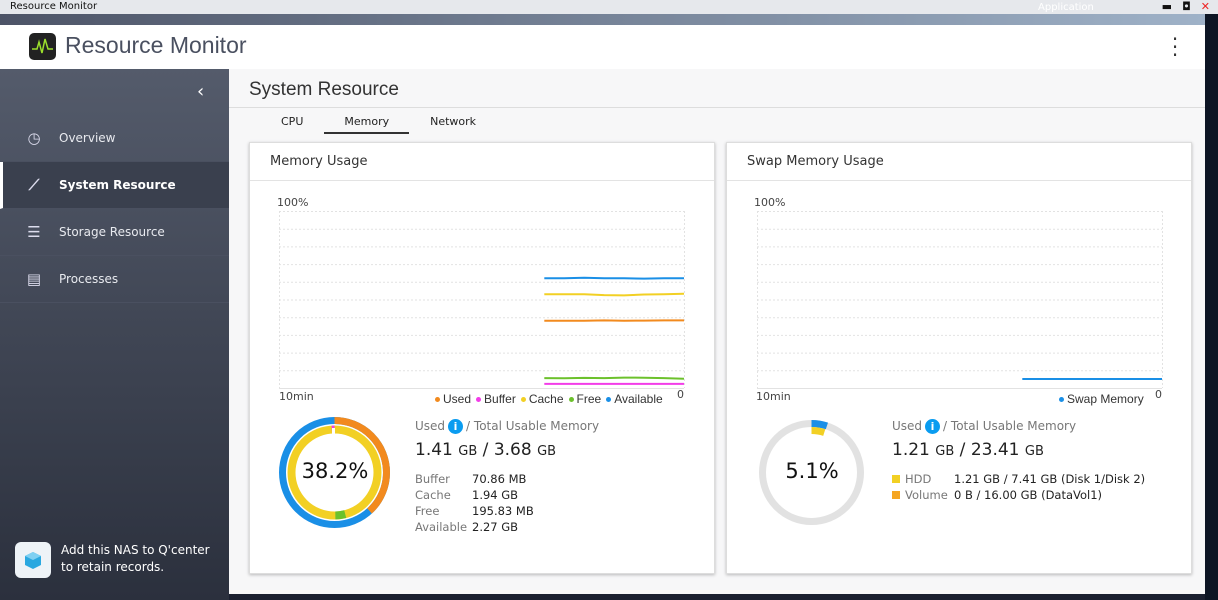  What do you see at coordinates (496, 399) in the screenshot?
I see `legend-buffer: Buffer` at bounding box center [496, 399].